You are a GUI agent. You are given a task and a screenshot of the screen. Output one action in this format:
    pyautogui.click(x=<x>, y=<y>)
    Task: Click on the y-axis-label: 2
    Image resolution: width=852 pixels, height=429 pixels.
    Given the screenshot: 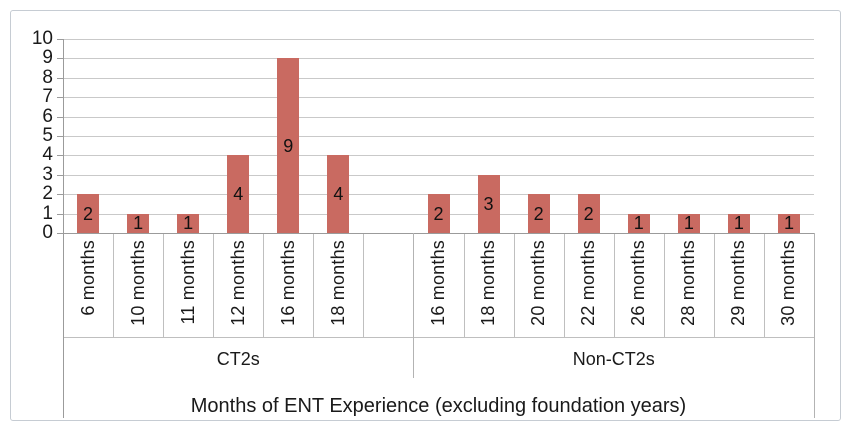 What is the action you would take?
    pyautogui.click(x=47, y=194)
    